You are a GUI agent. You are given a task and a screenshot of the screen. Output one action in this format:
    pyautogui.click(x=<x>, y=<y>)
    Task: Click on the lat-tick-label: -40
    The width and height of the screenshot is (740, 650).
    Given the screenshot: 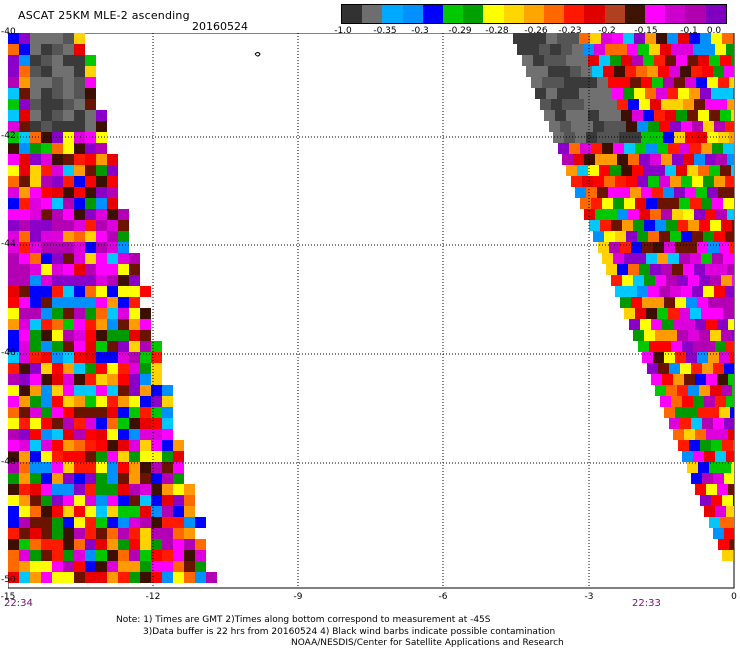 What is the action you would take?
    pyautogui.click(x=8, y=32)
    